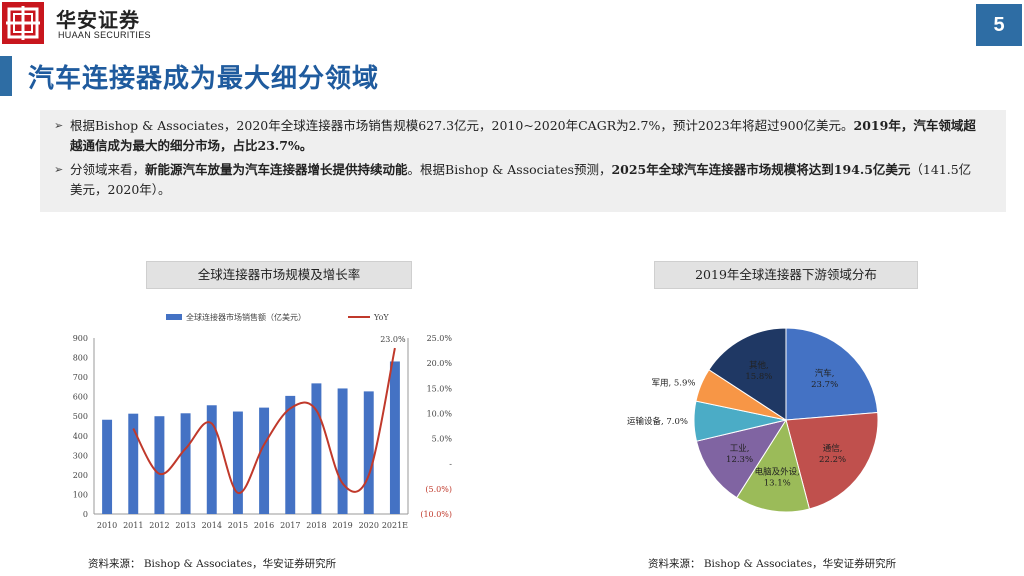  Describe the element at coordinates (440, 413) in the screenshot. I see `y-right-tick: 10.0%` at that location.